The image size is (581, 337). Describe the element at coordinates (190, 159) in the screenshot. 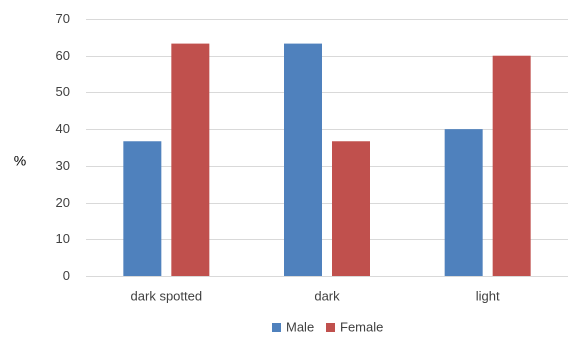

I see `bar-female-dark-spotted` at that location.